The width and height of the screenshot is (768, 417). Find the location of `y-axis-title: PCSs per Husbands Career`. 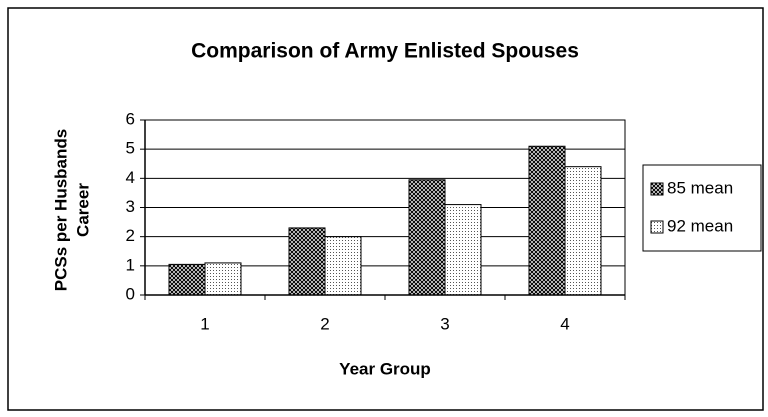

y-axis-title: PCSs per Husbands Career is located at coordinates (71, 210).